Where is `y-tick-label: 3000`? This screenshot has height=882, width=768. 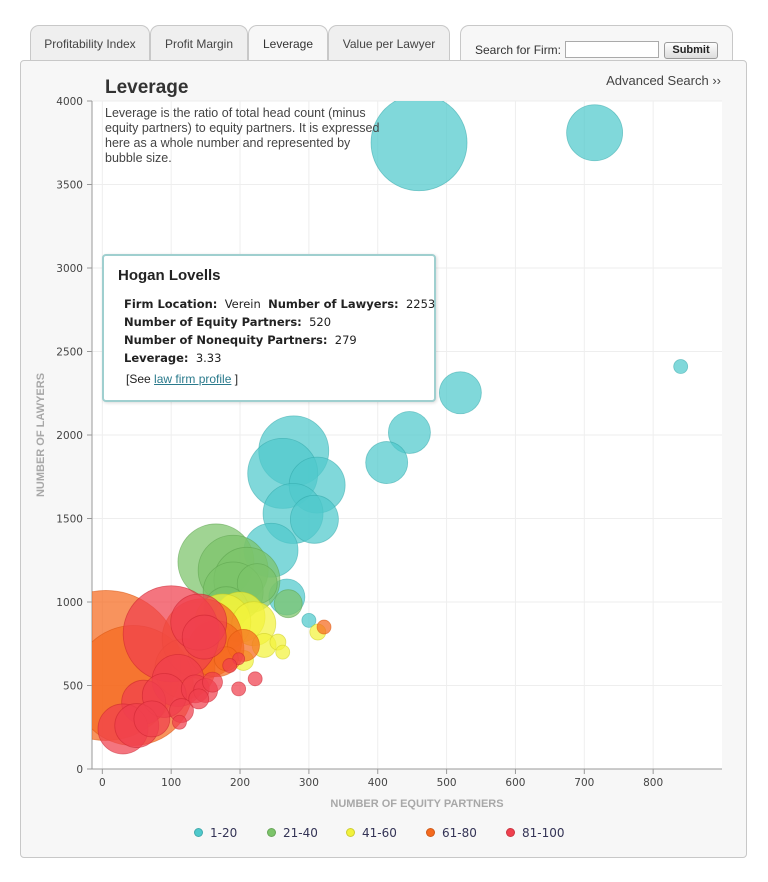 y-tick-label: 3000 is located at coordinates (69, 269).